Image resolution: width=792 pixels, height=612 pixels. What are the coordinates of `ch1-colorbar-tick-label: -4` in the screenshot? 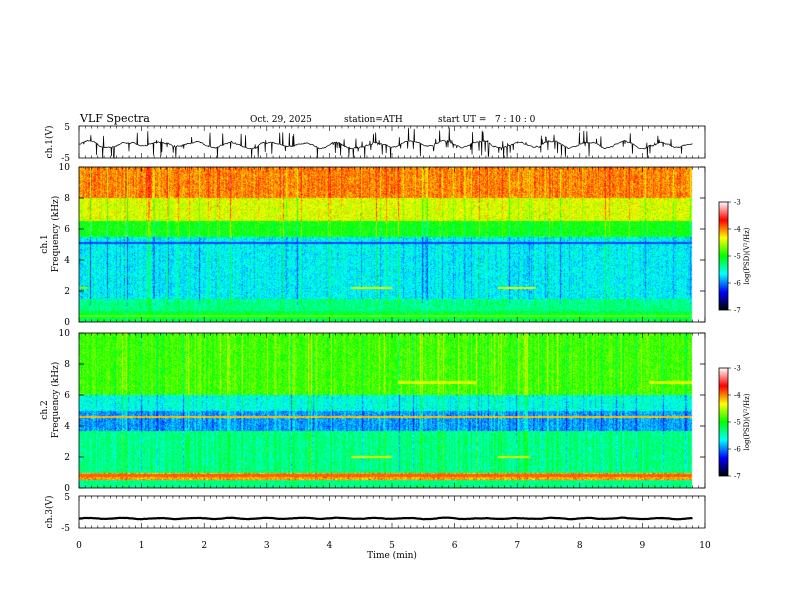 It's located at (737, 230).